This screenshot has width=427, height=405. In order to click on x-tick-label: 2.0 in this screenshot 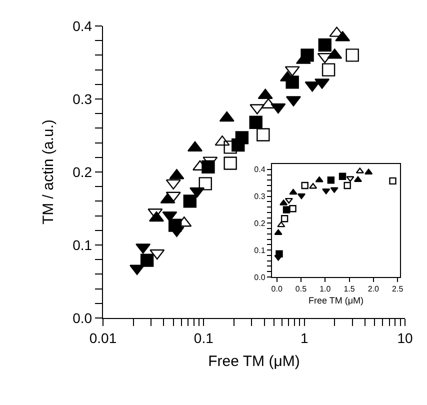, I will do `click(374, 289)`.